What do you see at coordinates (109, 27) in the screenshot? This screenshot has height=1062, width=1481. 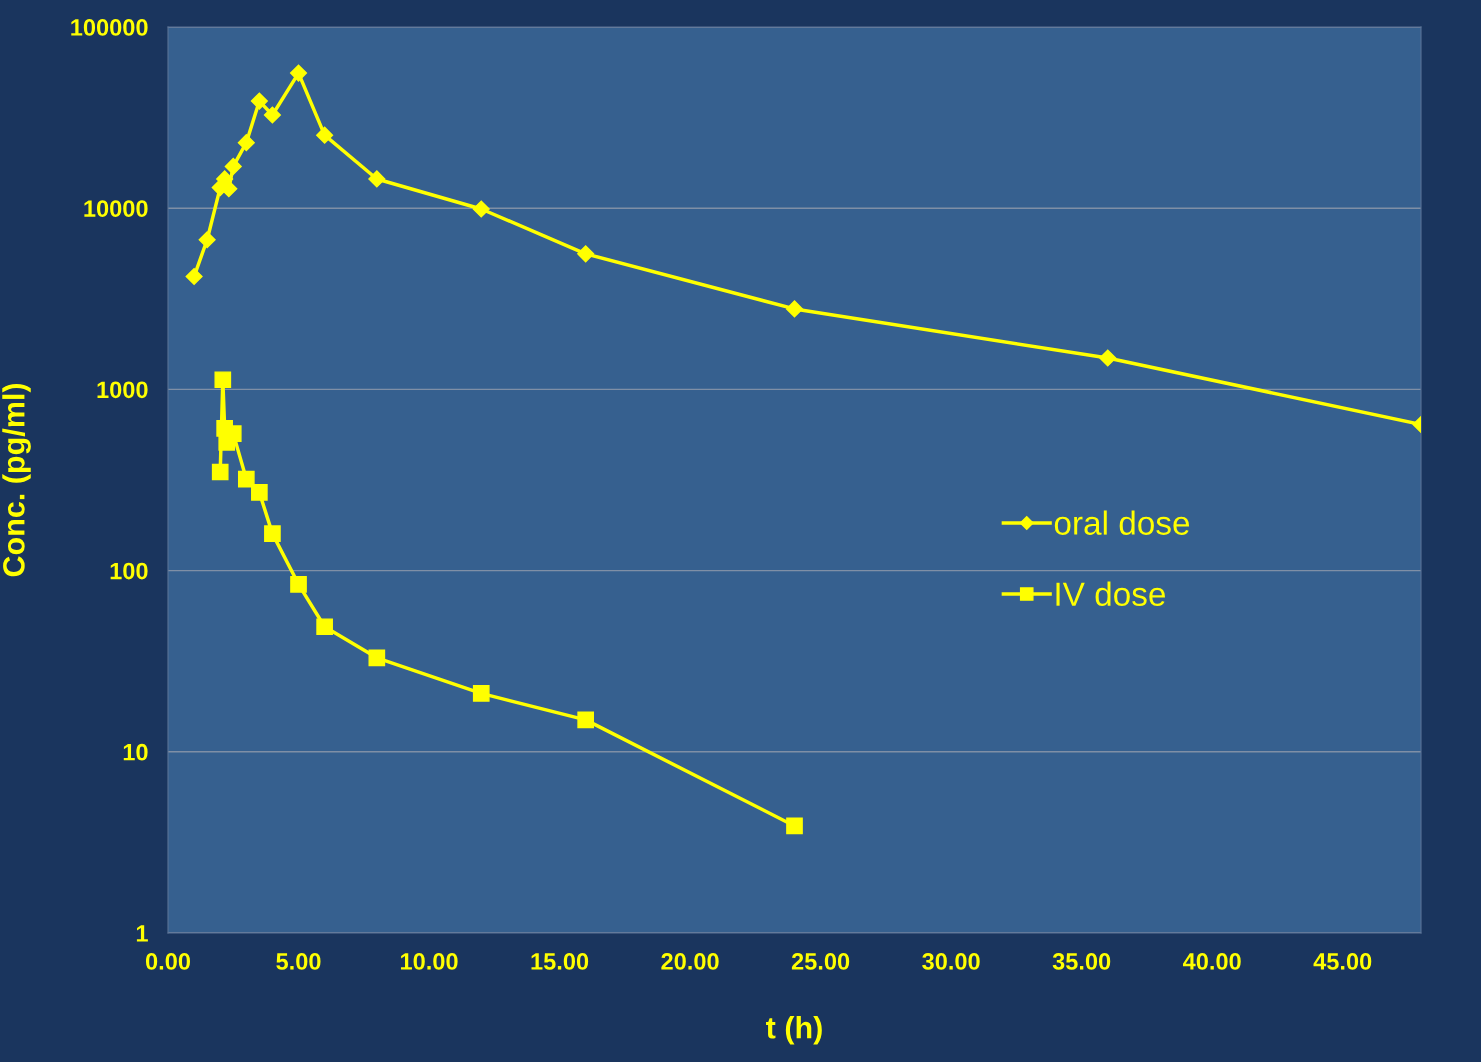 I see `y-tick-label: 100000` at bounding box center [109, 27].